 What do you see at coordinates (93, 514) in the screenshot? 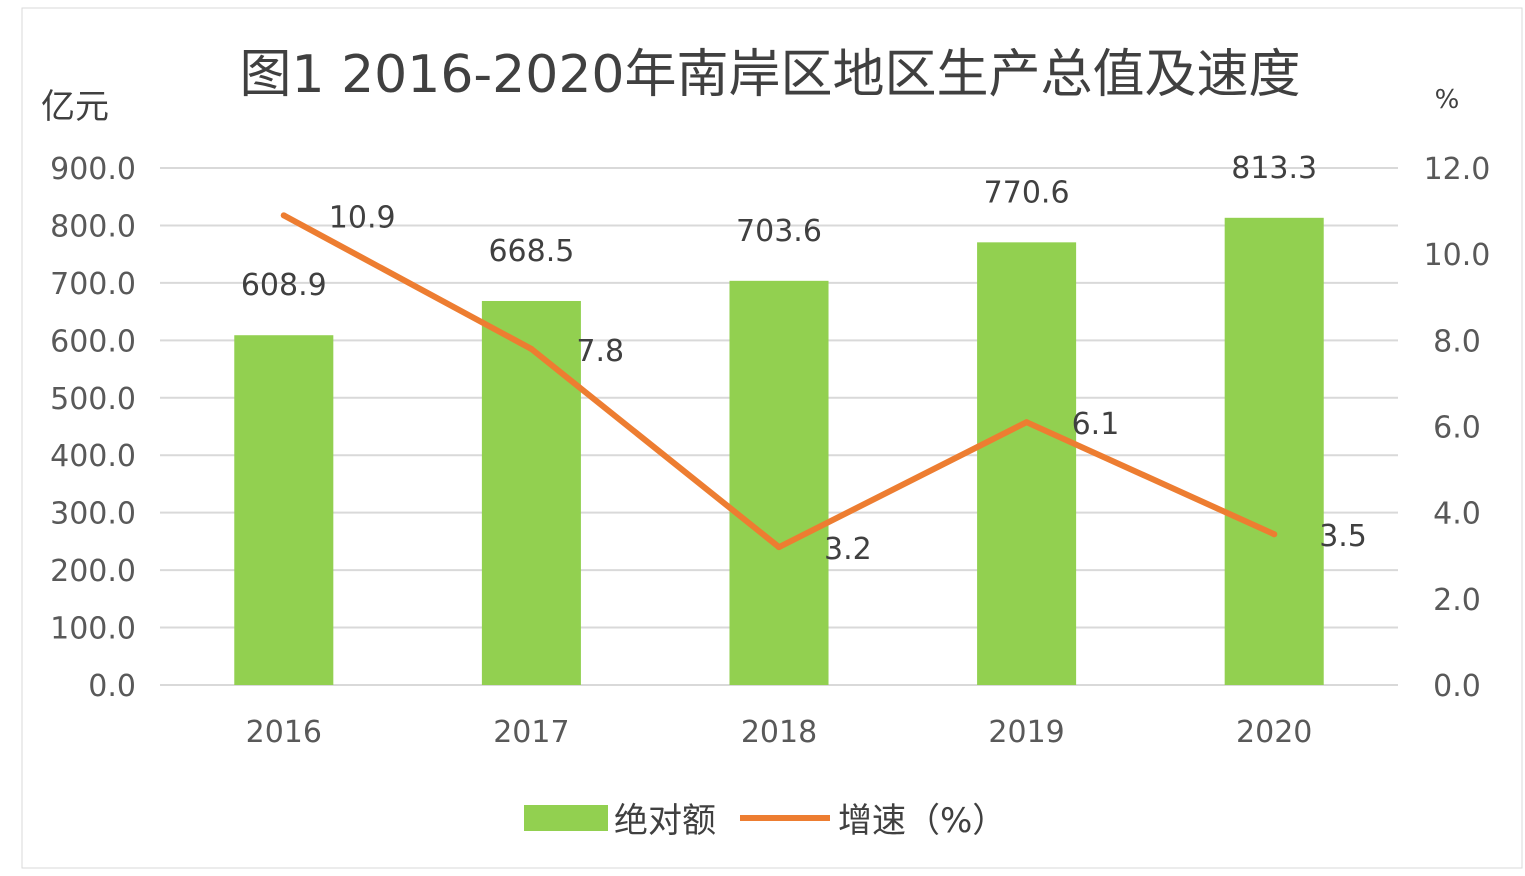
I see `left-tick-label: 300.0` at bounding box center [93, 514].